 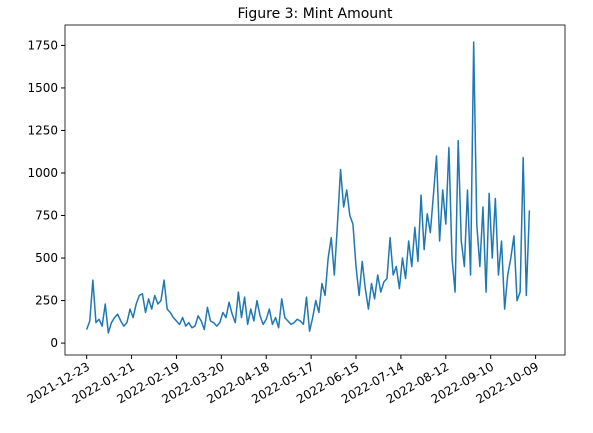 I want to click on y-tick-label: 250, so click(x=46, y=301).